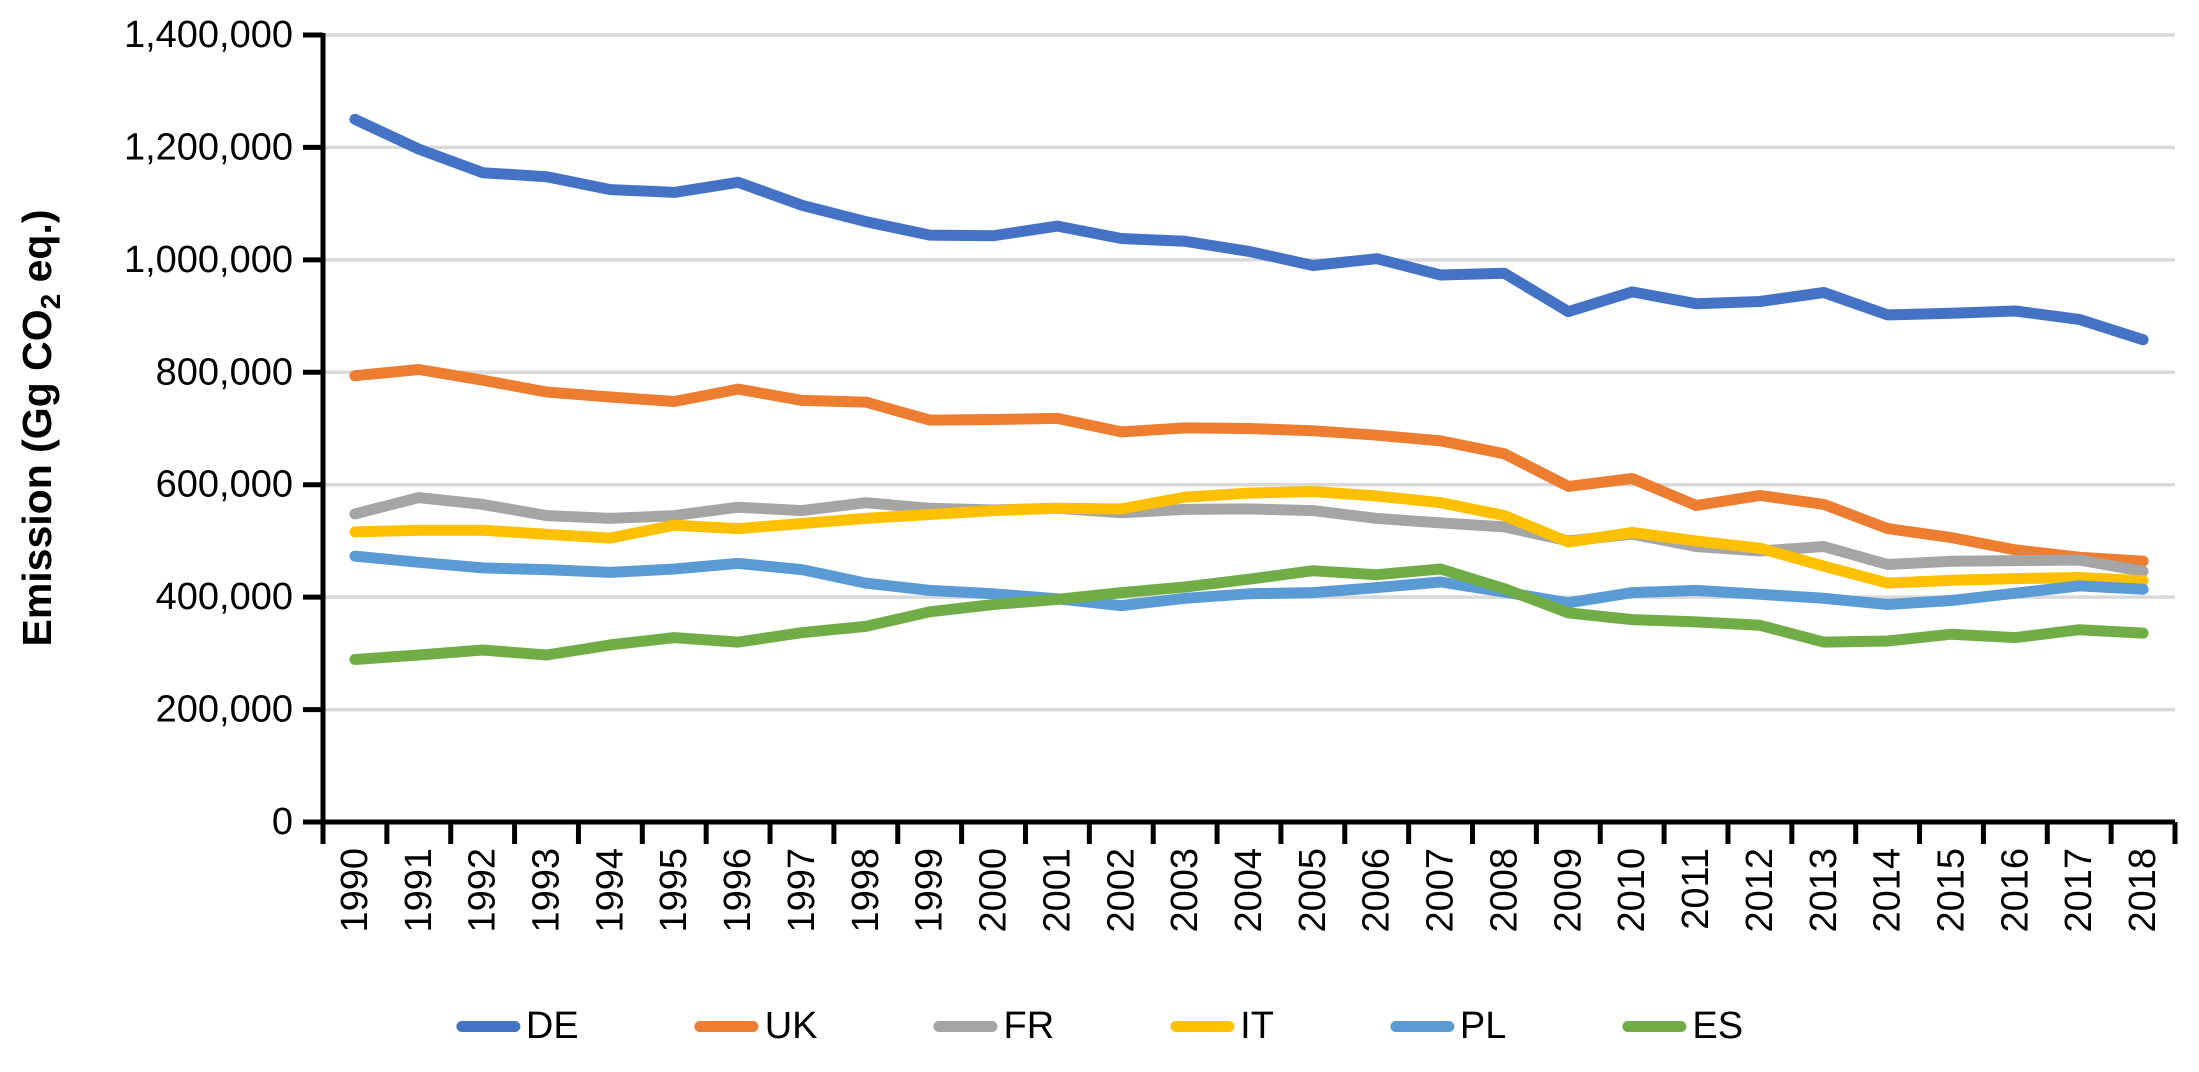 This screenshot has height=1072, width=2199. I want to click on x-tick-label-year: 2016, so click(2015, 890).